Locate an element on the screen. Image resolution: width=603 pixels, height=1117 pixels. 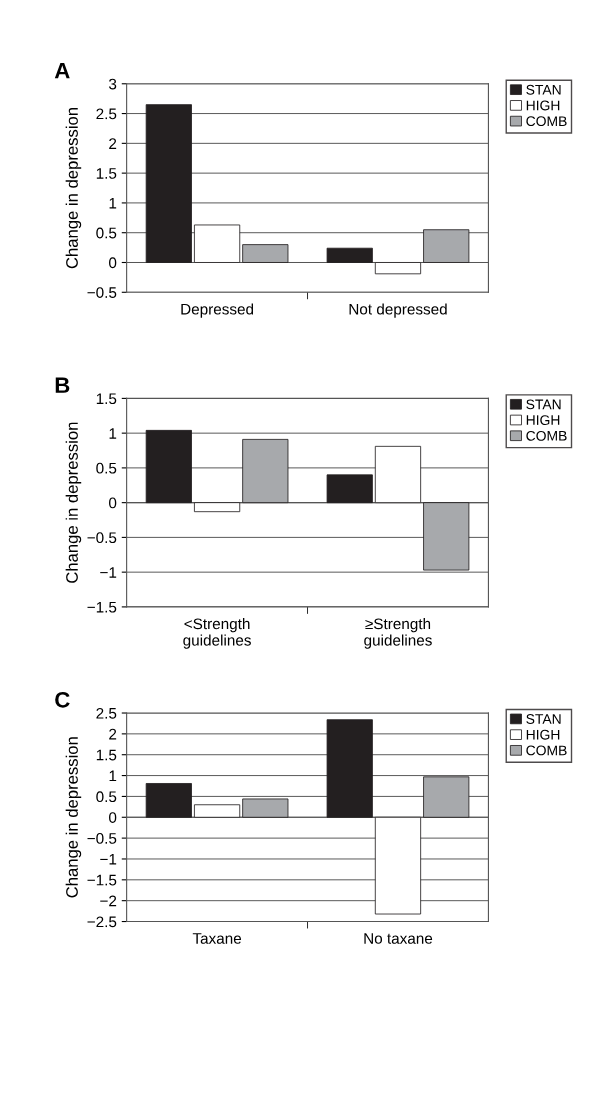
y-tick-label: 3 is located at coordinates (112, 84).